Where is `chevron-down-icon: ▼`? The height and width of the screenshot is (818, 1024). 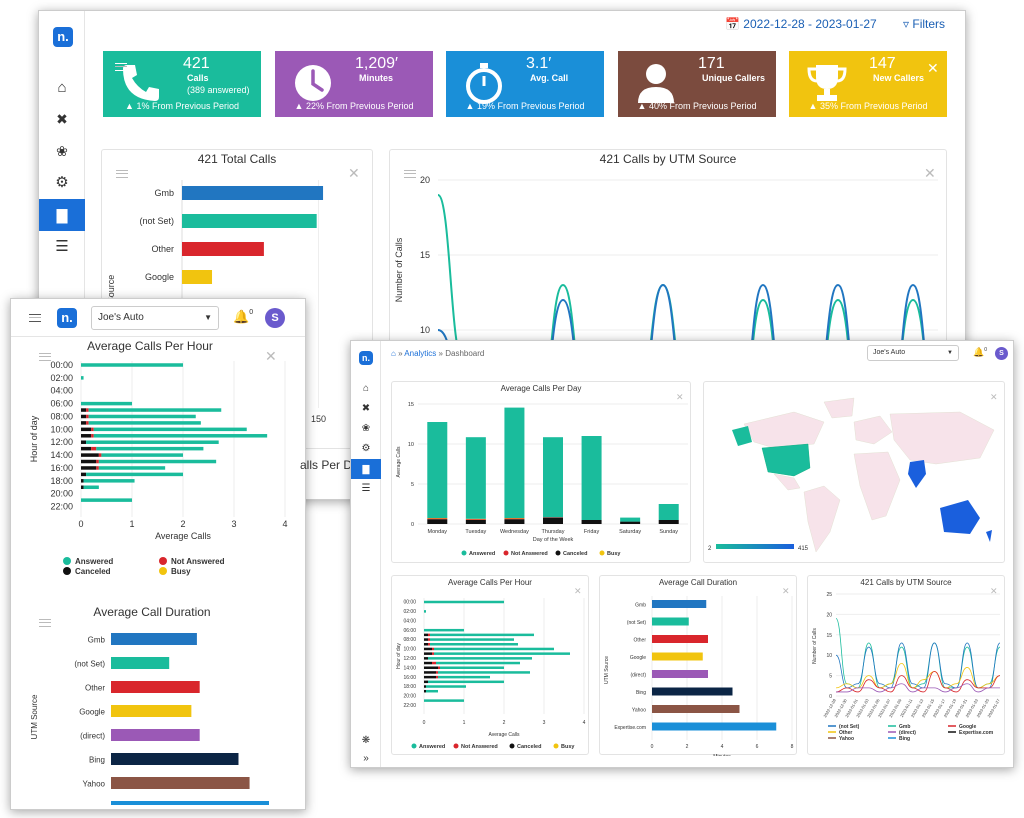
chevron-down-icon: ▼ is located at coordinates (208, 317).